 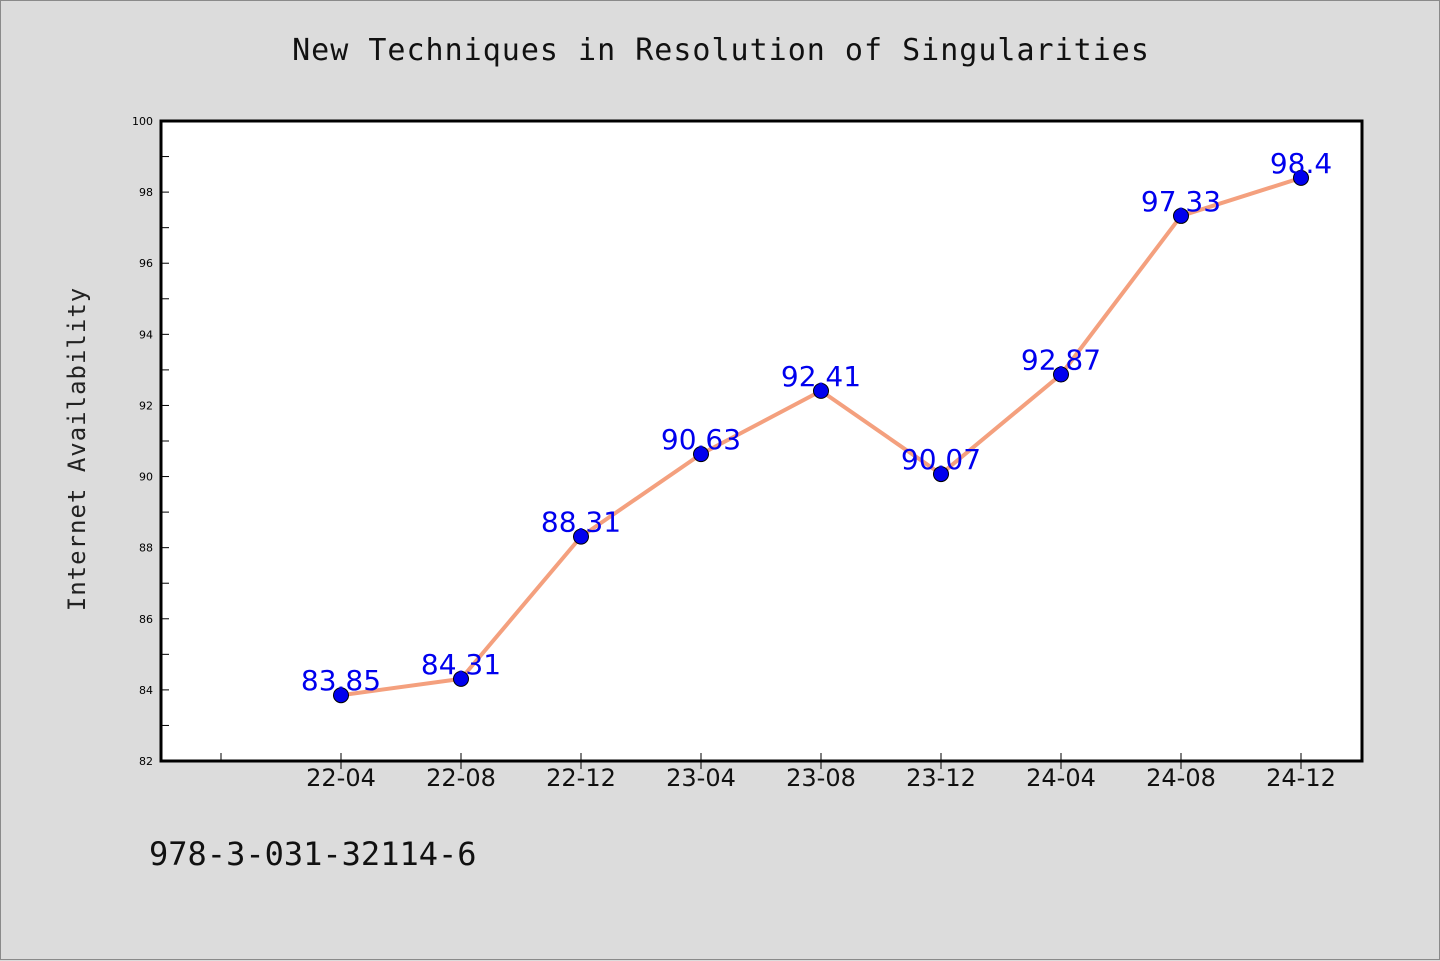 I want to click on y-tick-label: 94, so click(x=146, y=334).